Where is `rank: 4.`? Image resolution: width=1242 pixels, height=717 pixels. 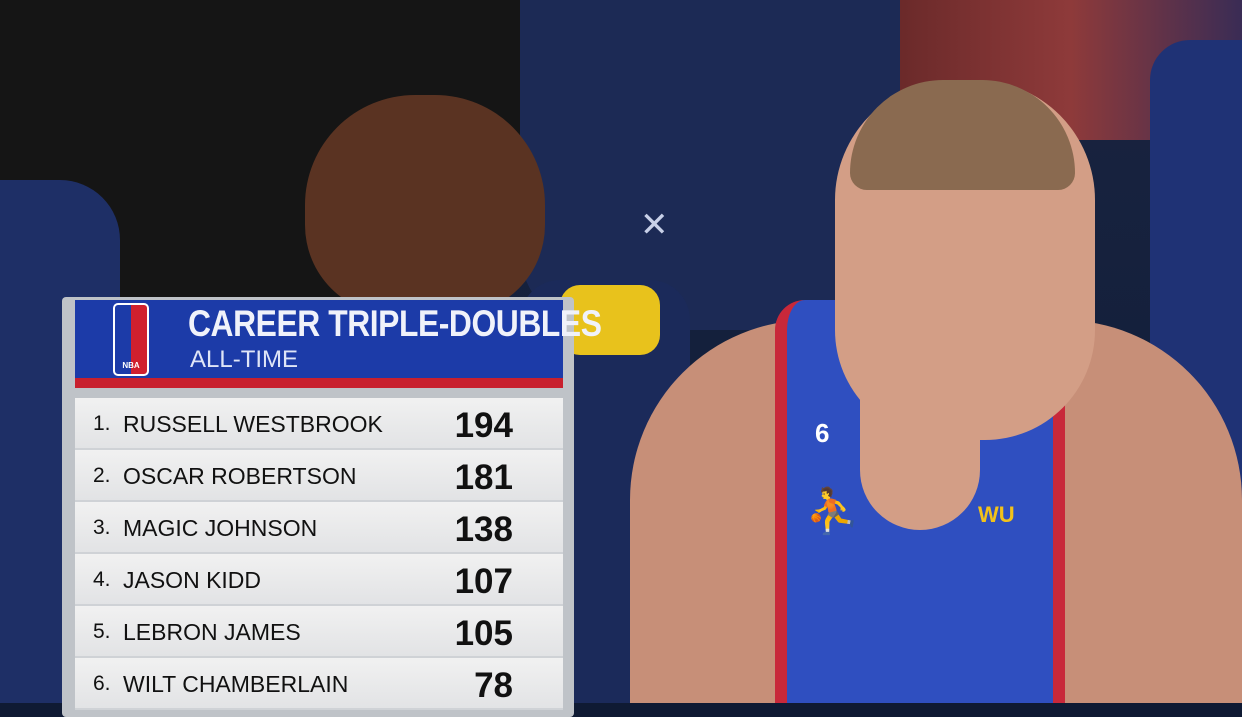
rank: 4. is located at coordinates (102, 579).